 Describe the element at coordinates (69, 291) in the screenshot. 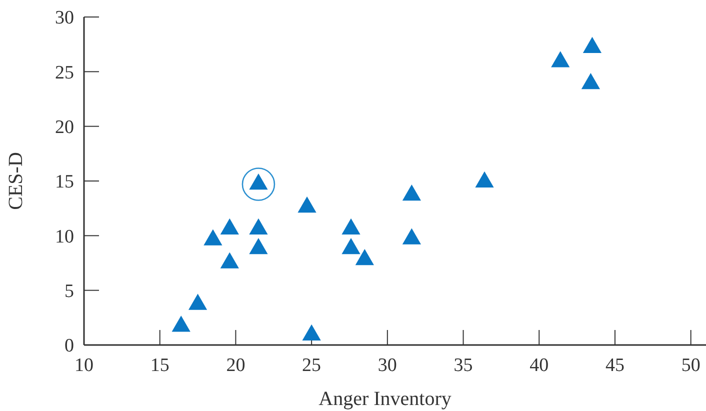

I see `y-tick-label: 5` at that location.